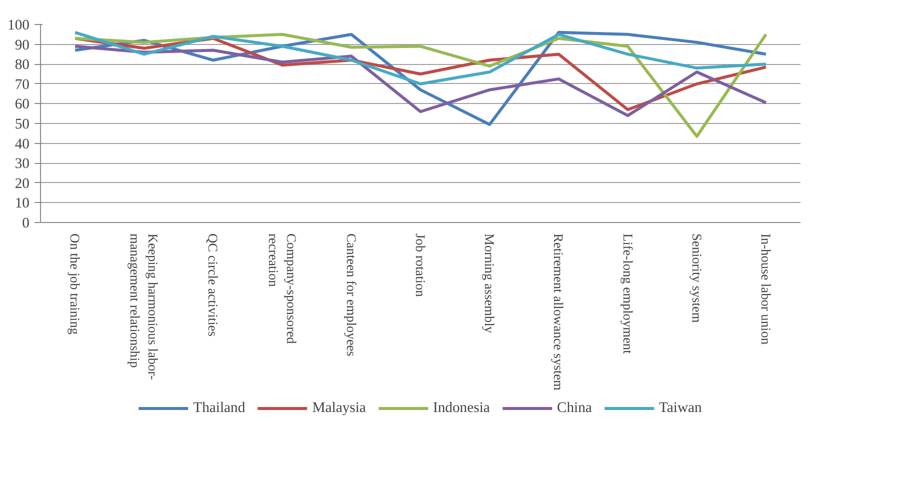  Describe the element at coordinates (628, 294) in the screenshot. I see `x-tick-label: Life-long employment` at that location.